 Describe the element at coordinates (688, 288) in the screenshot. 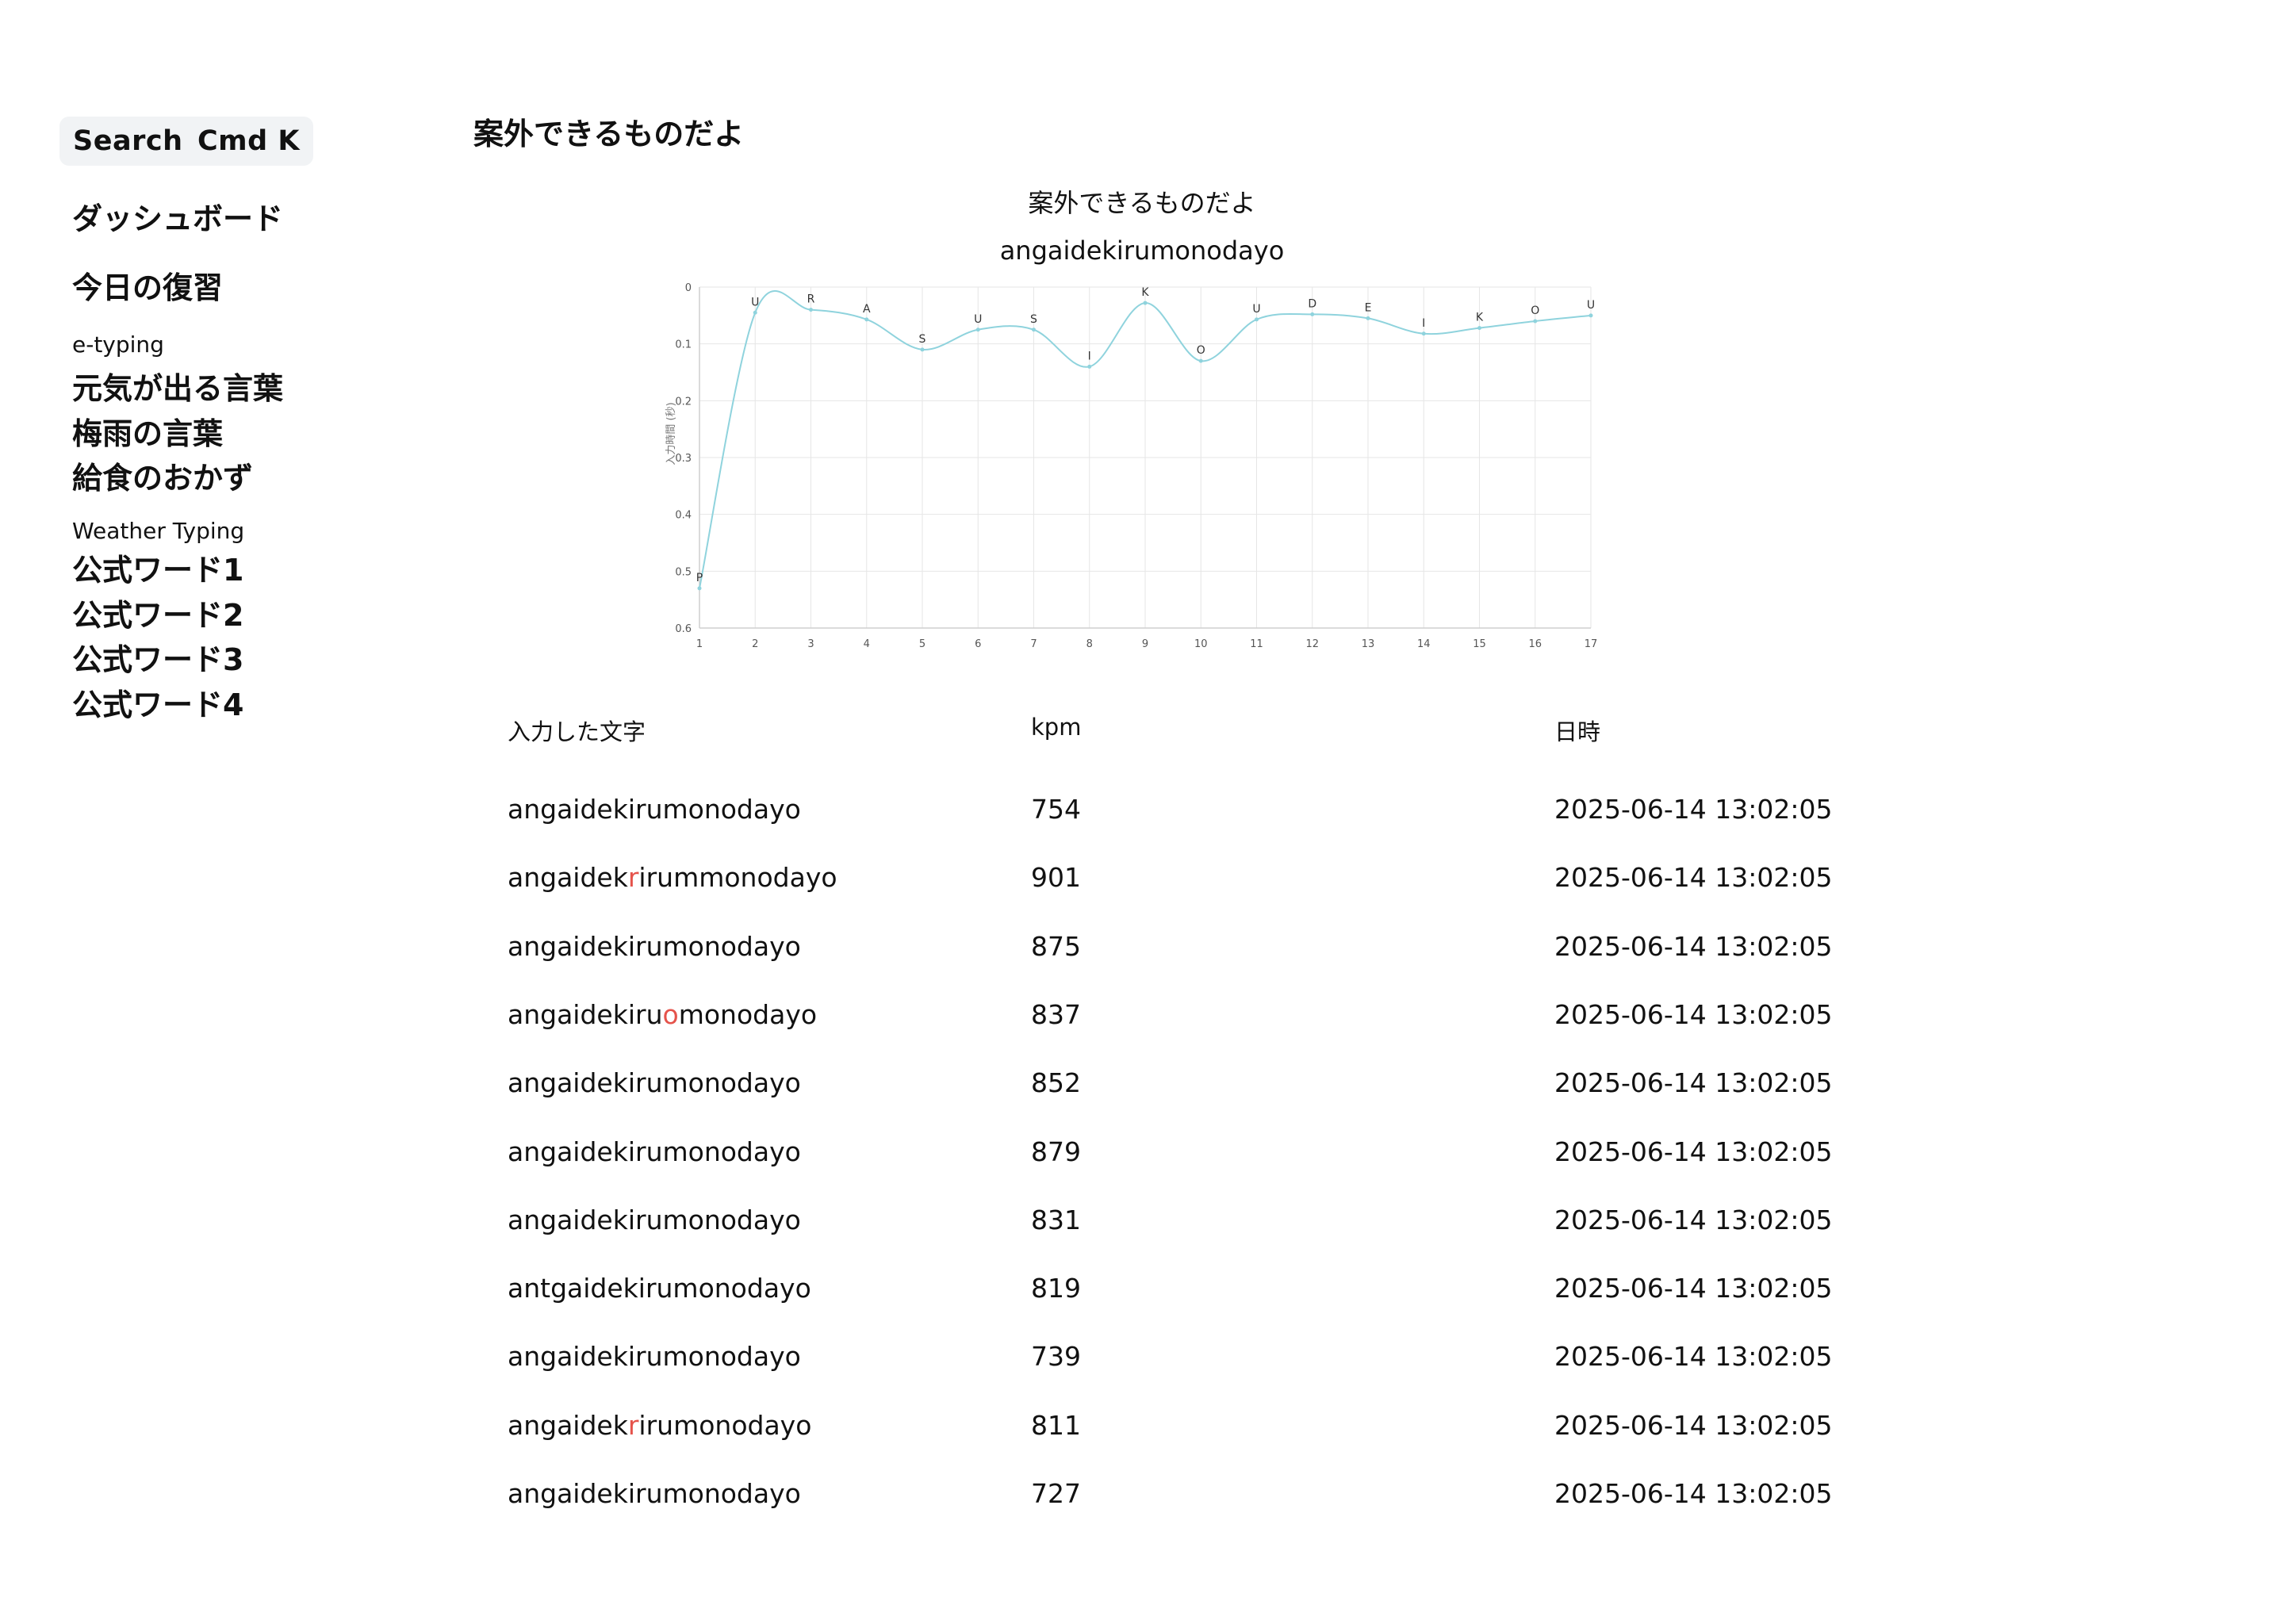

I see `y-tick-label: 0` at that location.